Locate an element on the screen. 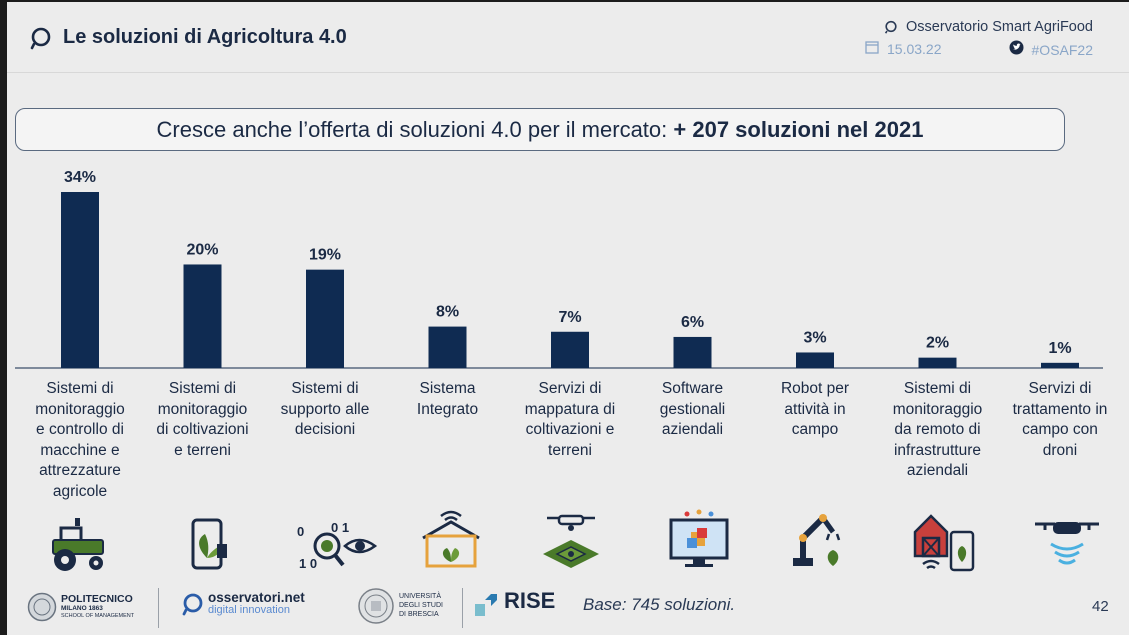 This screenshot has width=1129, height=635. data-magnifier-eye-icon: 0 0 1 1 0 is located at coordinates (337, 545).